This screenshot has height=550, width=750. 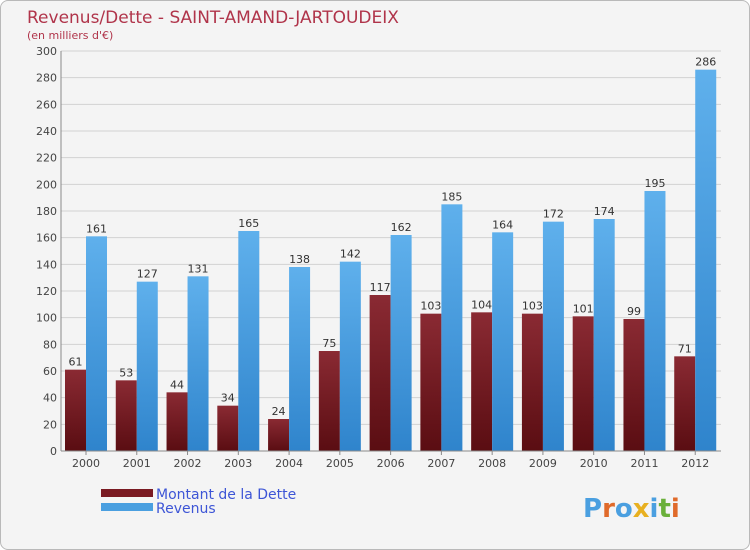 I want to click on x-tick-label: 2003, so click(x=238, y=463).